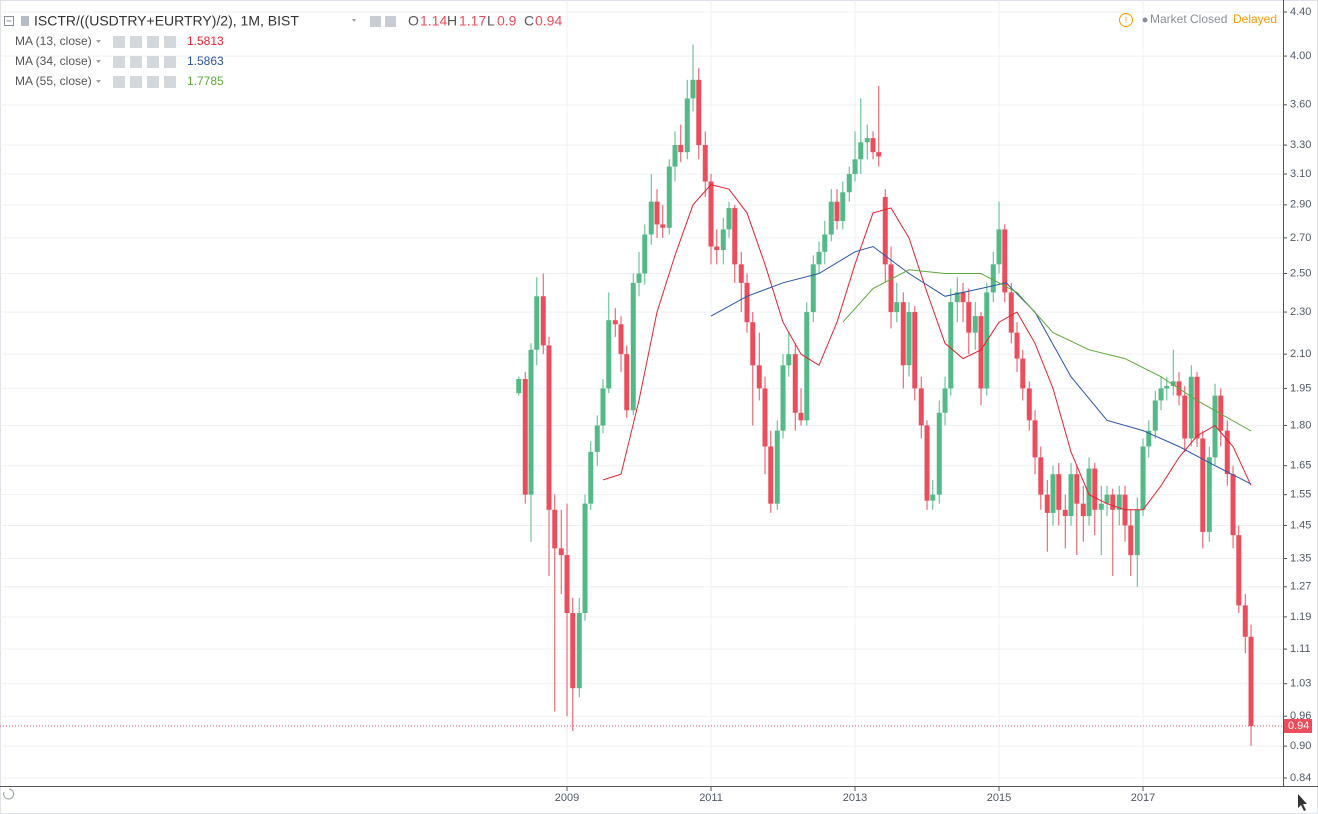 This screenshot has width=1318, height=814. Describe the element at coordinates (1300, 746) in the screenshot. I see `y-tick-label: 0.90` at that location.